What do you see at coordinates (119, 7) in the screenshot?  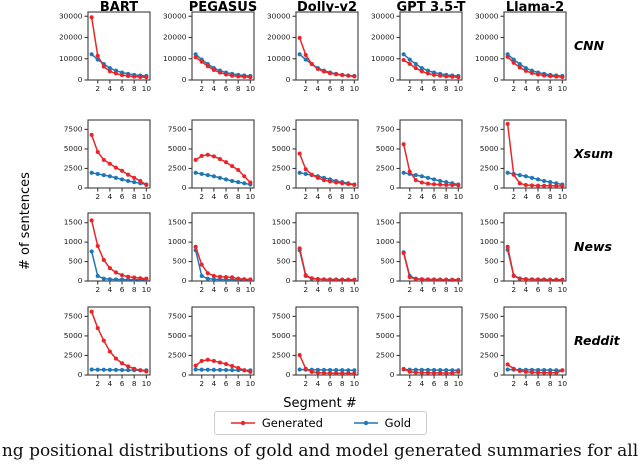 I see `column-header-bart: BART` at bounding box center [119, 7].